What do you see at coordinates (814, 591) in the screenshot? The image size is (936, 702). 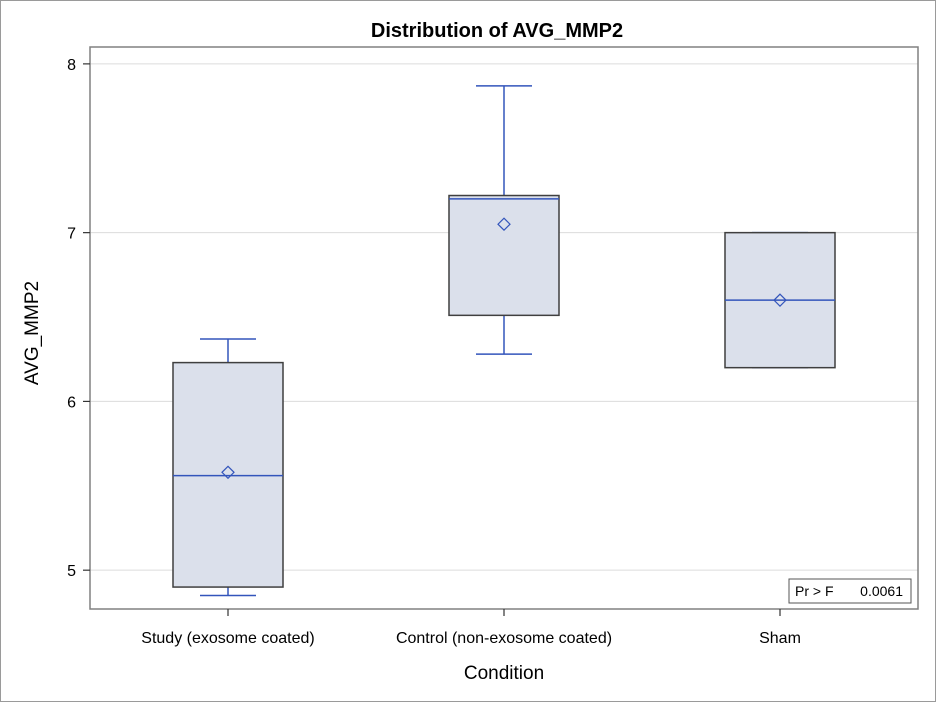 I see `inset-label: Pr > F` at bounding box center [814, 591].